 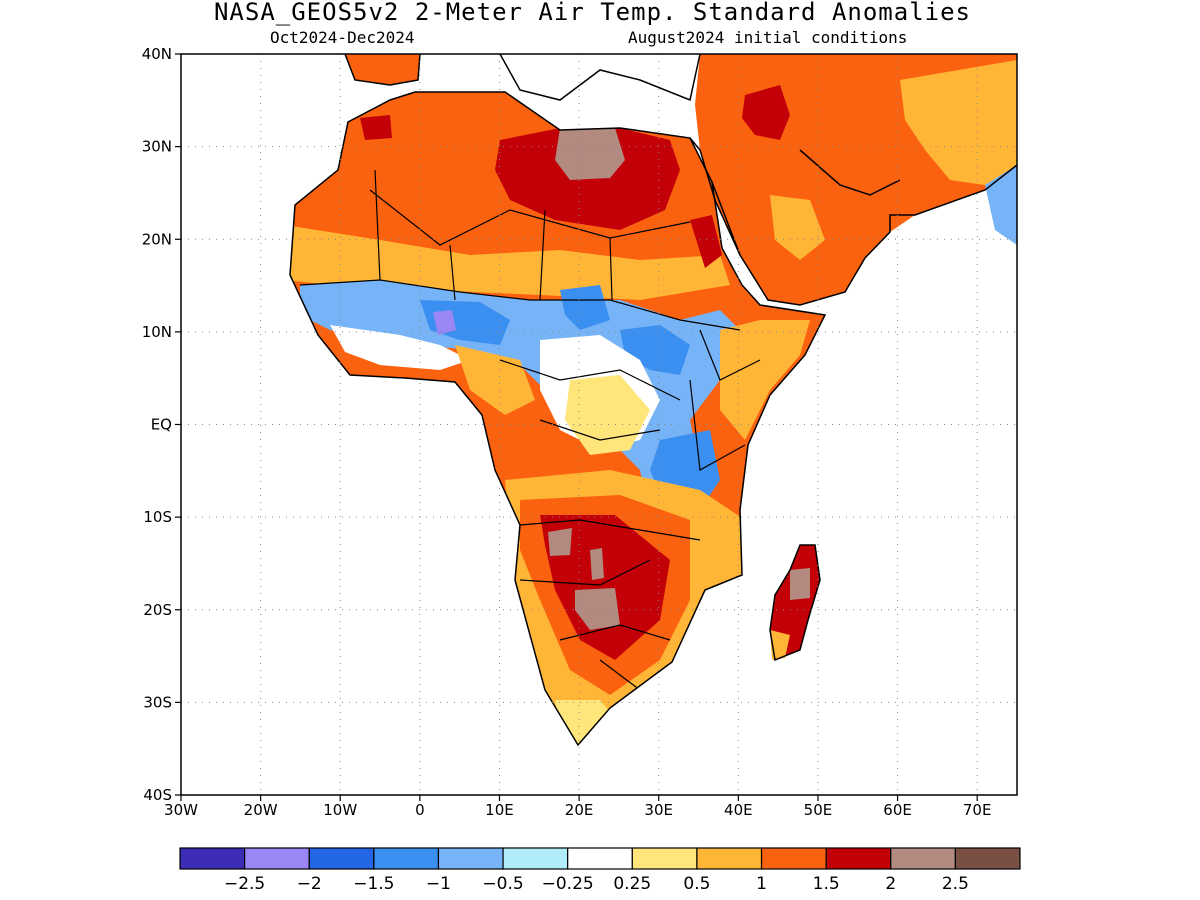 I want to click on anomaly-region-morocco-hot, so click(x=376, y=127).